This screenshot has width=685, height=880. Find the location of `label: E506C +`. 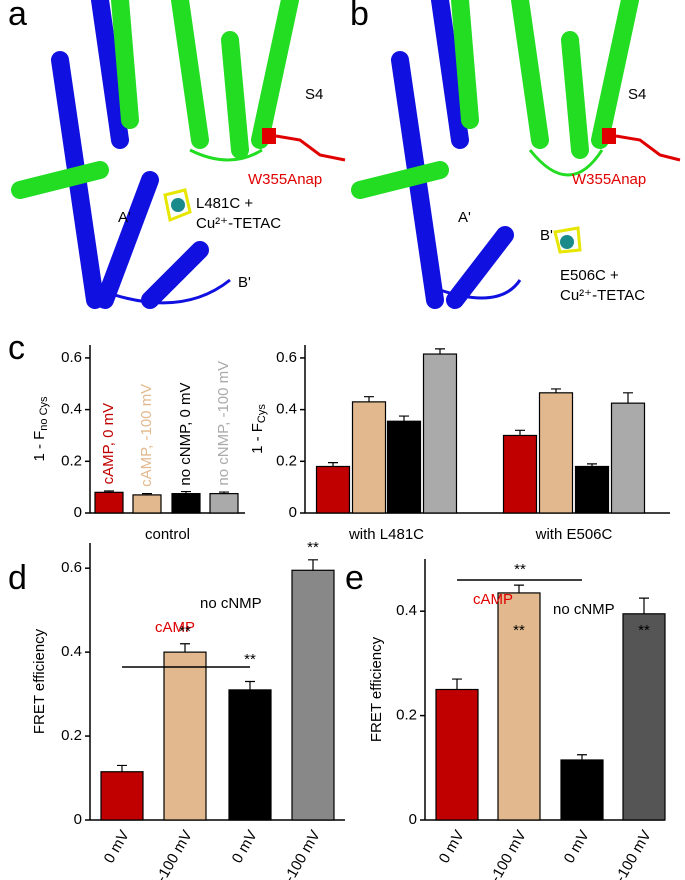

label: E506C + is located at coordinates (589, 275).